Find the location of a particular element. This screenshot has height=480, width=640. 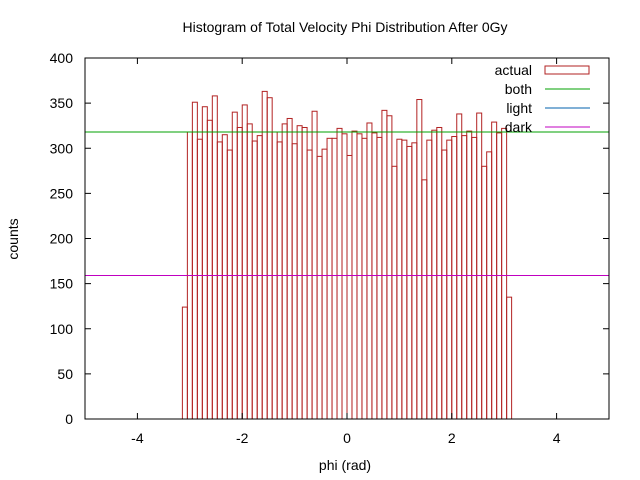

x-tick-label: 2 is located at coordinates (452, 438).